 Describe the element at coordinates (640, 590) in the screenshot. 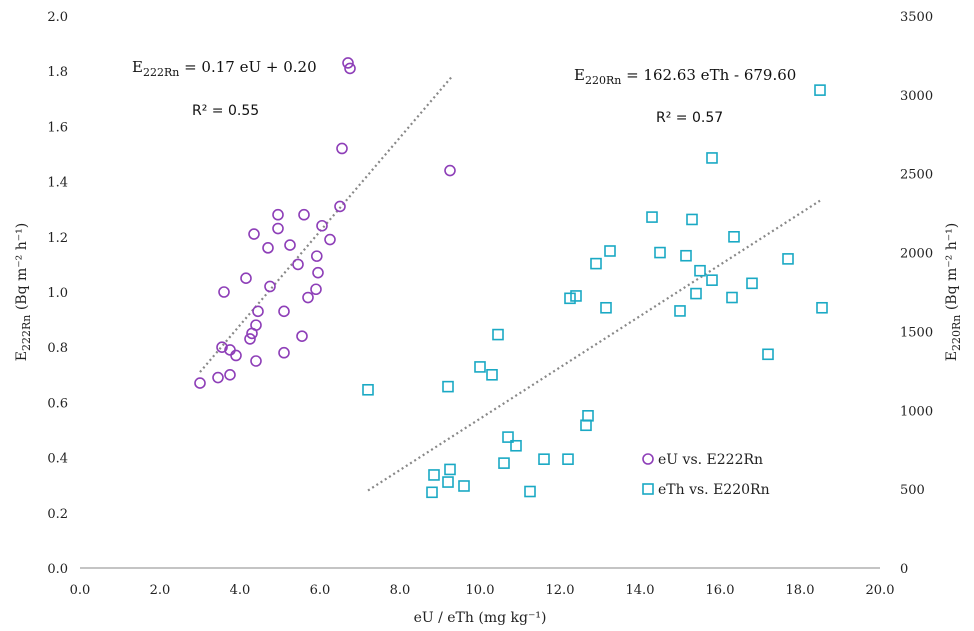

I see `x-tick-label: 14.0` at that location.